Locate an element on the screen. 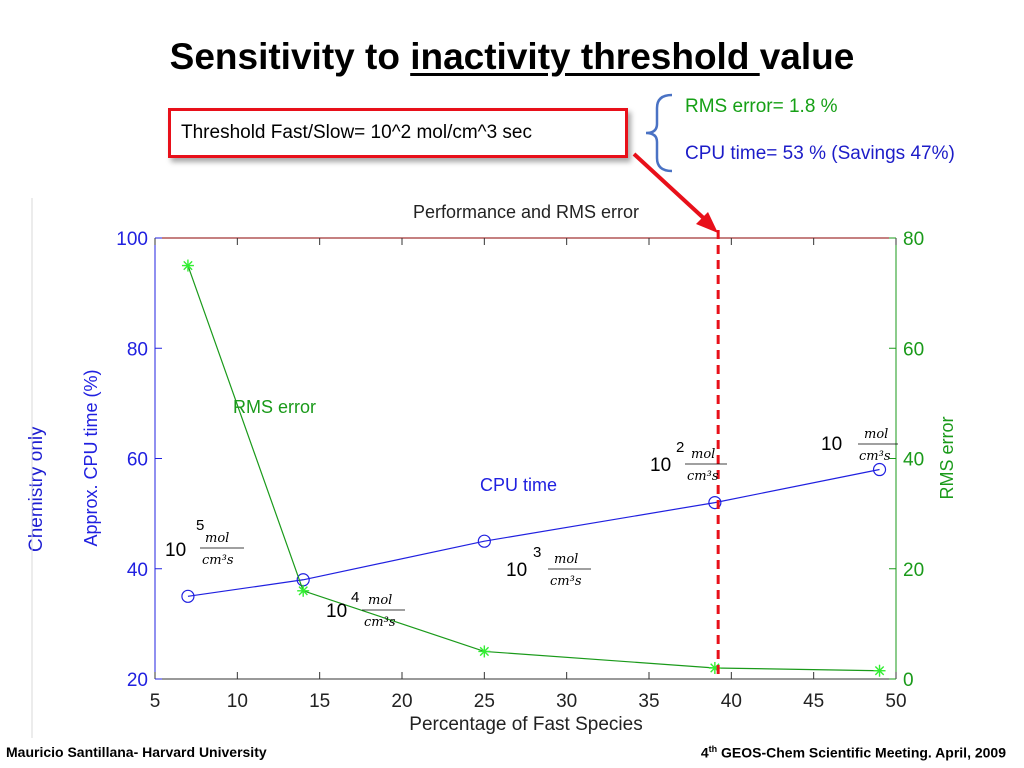 Image resolution: width=1024 pixels, height=768 pixels. y-left-tick-label: 20 is located at coordinates (137, 680).